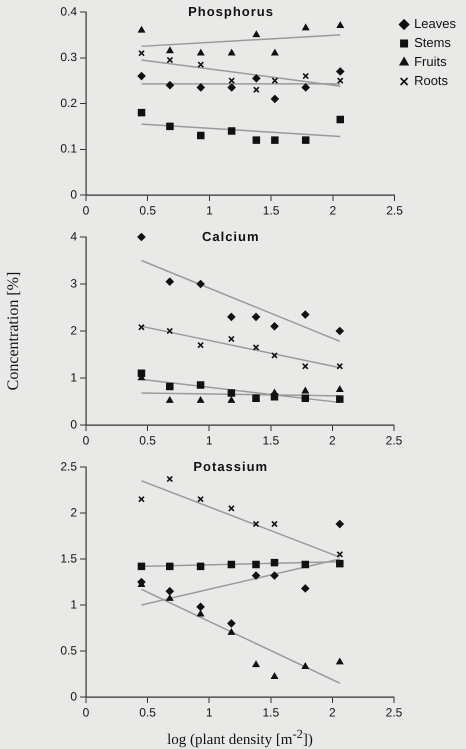  I want to click on legend-label: Fruits, so click(431, 62).